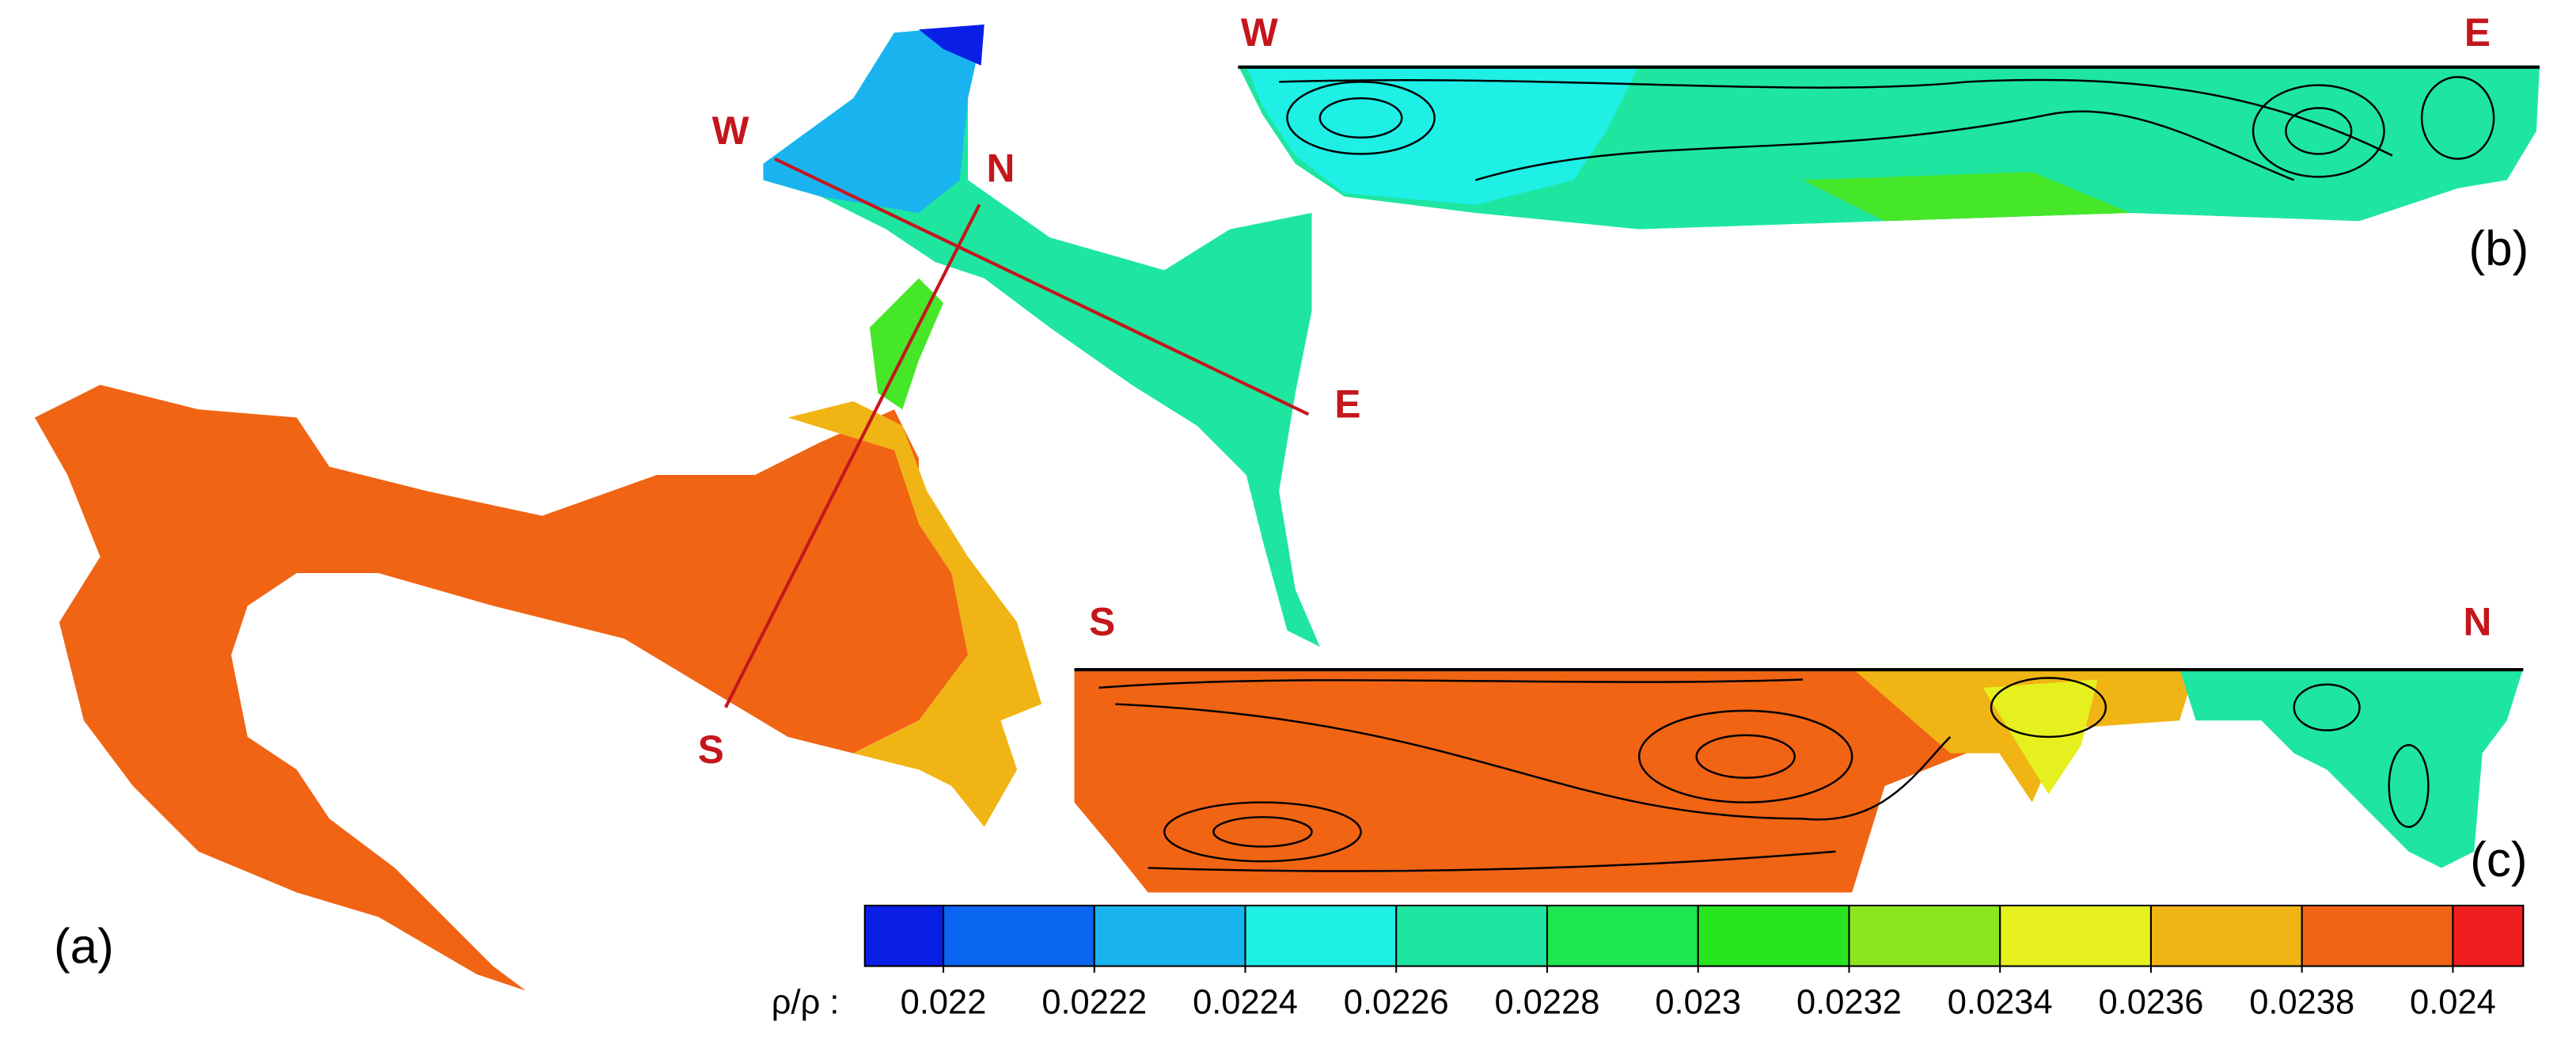 The width and height of the screenshot is (2576, 1048). I want to click on colorbar-tick-label: 0.0222, so click(1094, 1003).